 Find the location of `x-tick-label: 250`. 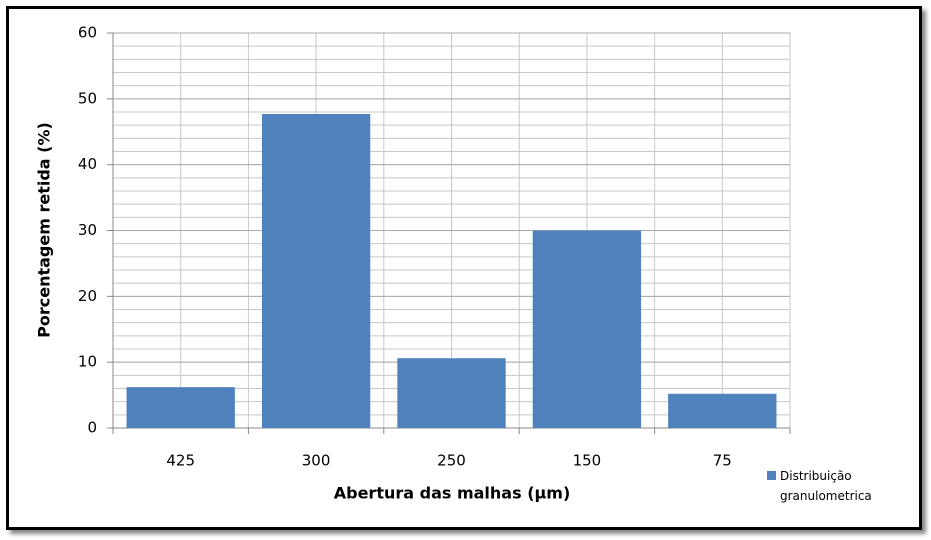

x-tick-label: 250 is located at coordinates (451, 461).